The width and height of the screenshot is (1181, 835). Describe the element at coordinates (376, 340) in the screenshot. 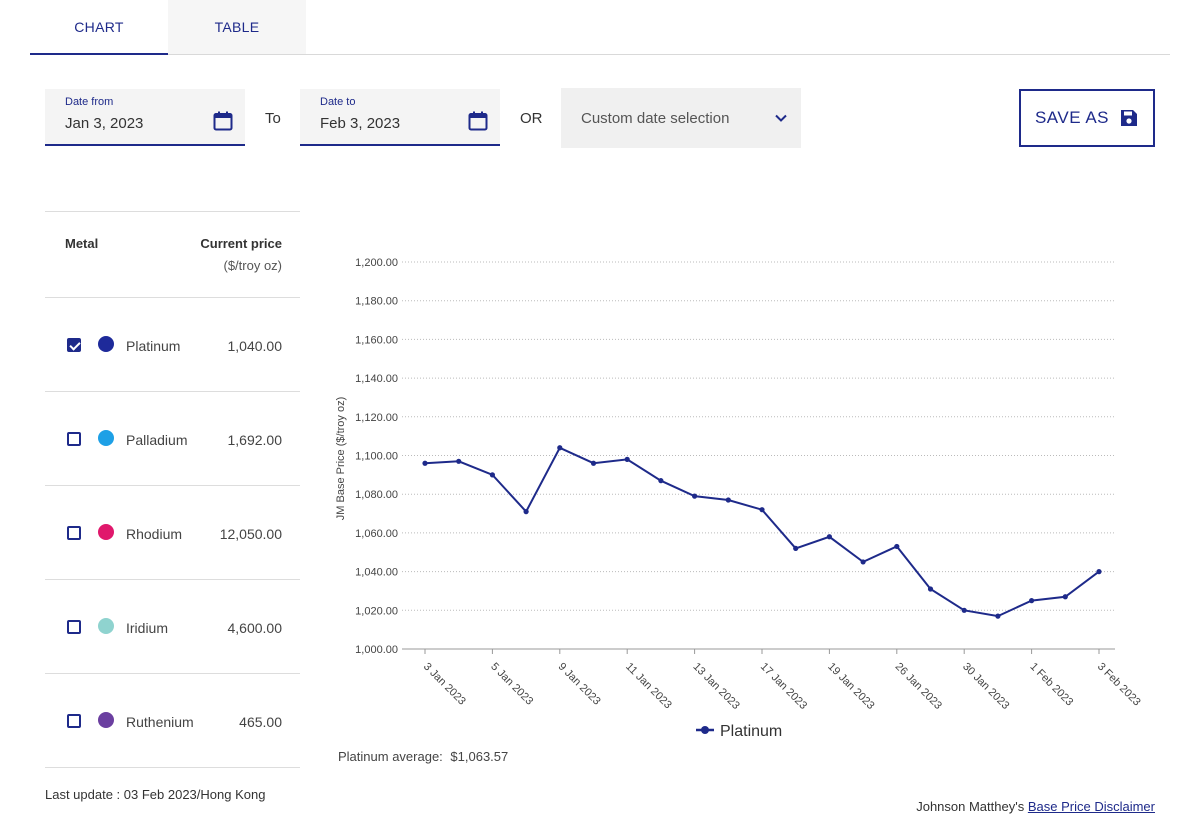

I see `y-tick-label: 1,160.00` at that location.